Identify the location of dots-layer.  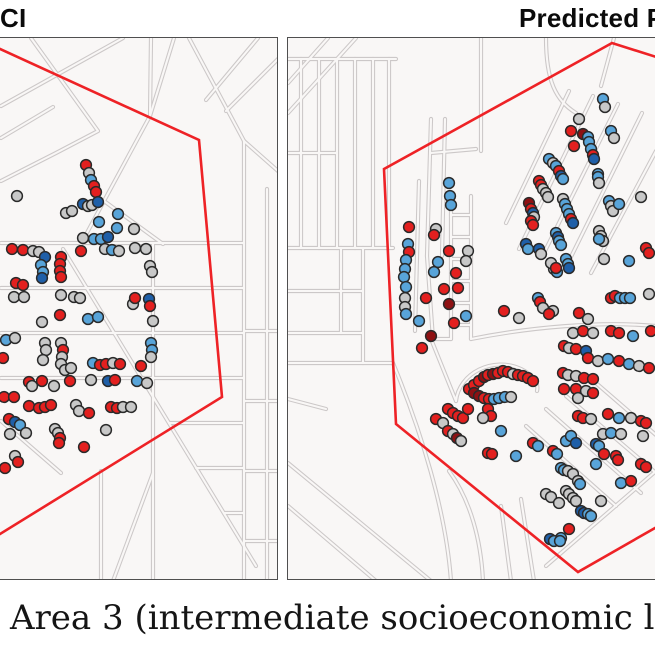
(80, 316).